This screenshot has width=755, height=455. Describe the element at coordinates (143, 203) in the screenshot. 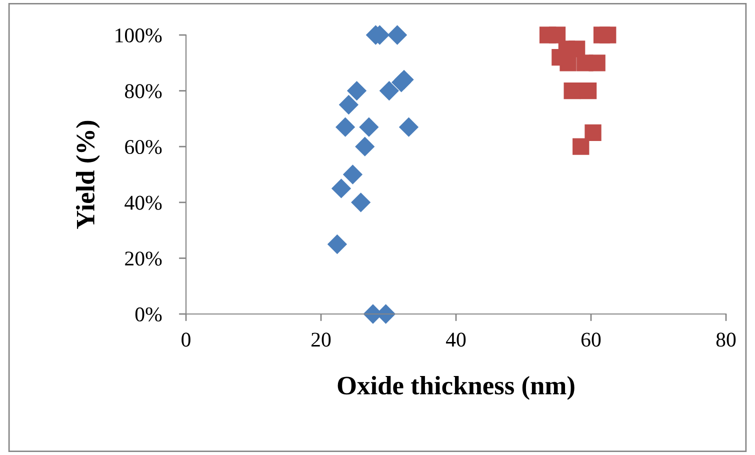

I see `y-tick-label: 40%` at that location.